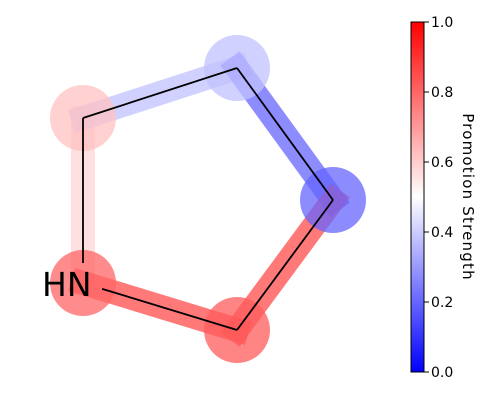 The width and height of the screenshot is (484, 400). I want to click on colorbar-tick-label: 0.0, so click(442, 373).